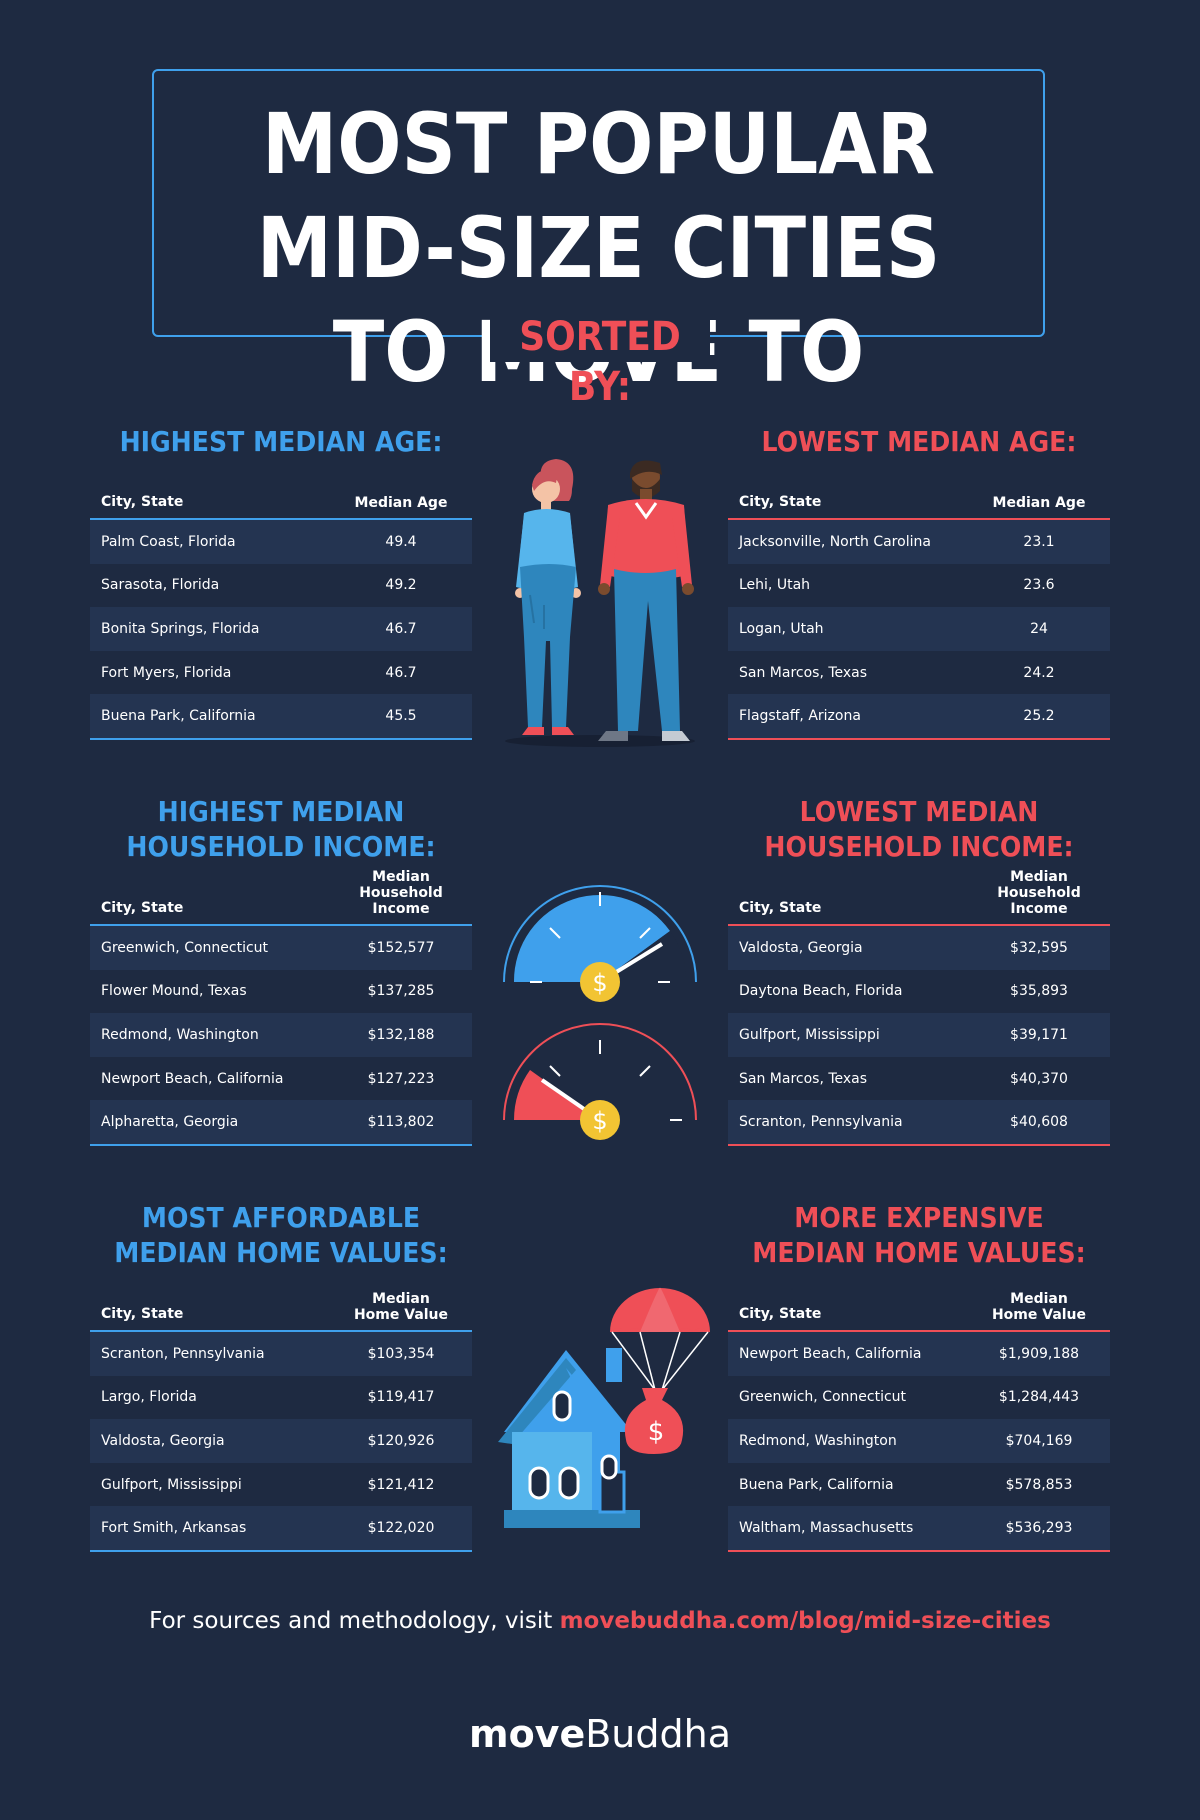 This screenshot has height=1820, width=1200. I want to click on money-bag-icon: $, so click(654, 1421).